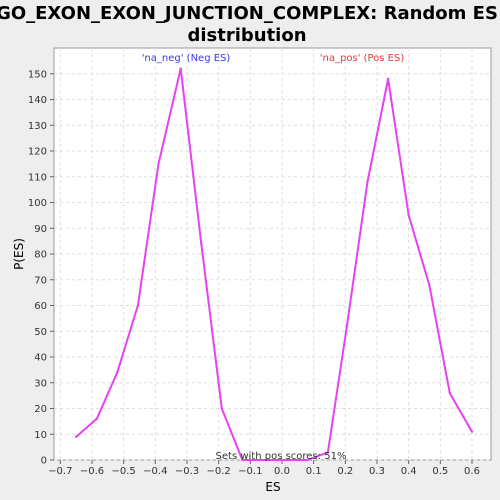 The width and height of the screenshot is (500, 500). What do you see at coordinates (272, 487) in the screenshot?
I see `x-axis-label: ES` at bounding box center [272, 487].